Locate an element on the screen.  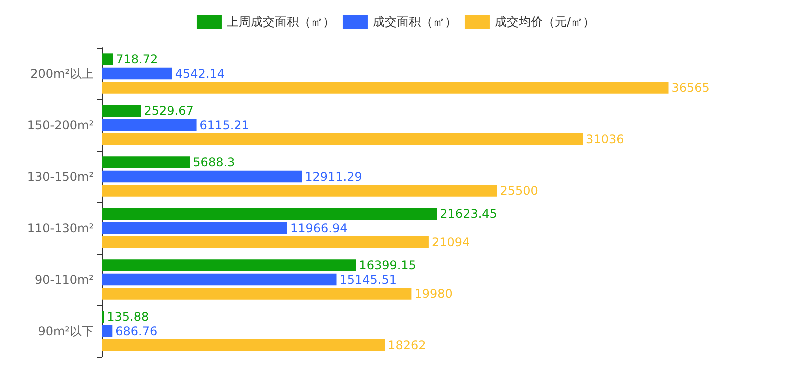
data-label: 718.72 is located at coordinates (137, 59).